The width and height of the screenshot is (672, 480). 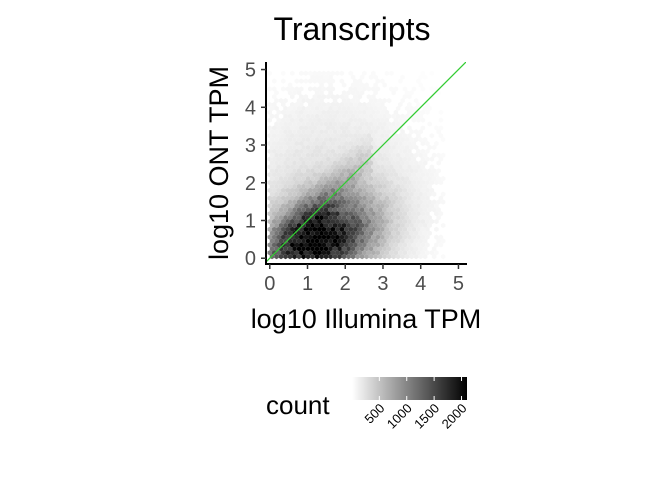 What do you see at coordinates (426, 416) in the screenshot?
I see `legend-break-label: 1500` at bounding box center [426, 416].